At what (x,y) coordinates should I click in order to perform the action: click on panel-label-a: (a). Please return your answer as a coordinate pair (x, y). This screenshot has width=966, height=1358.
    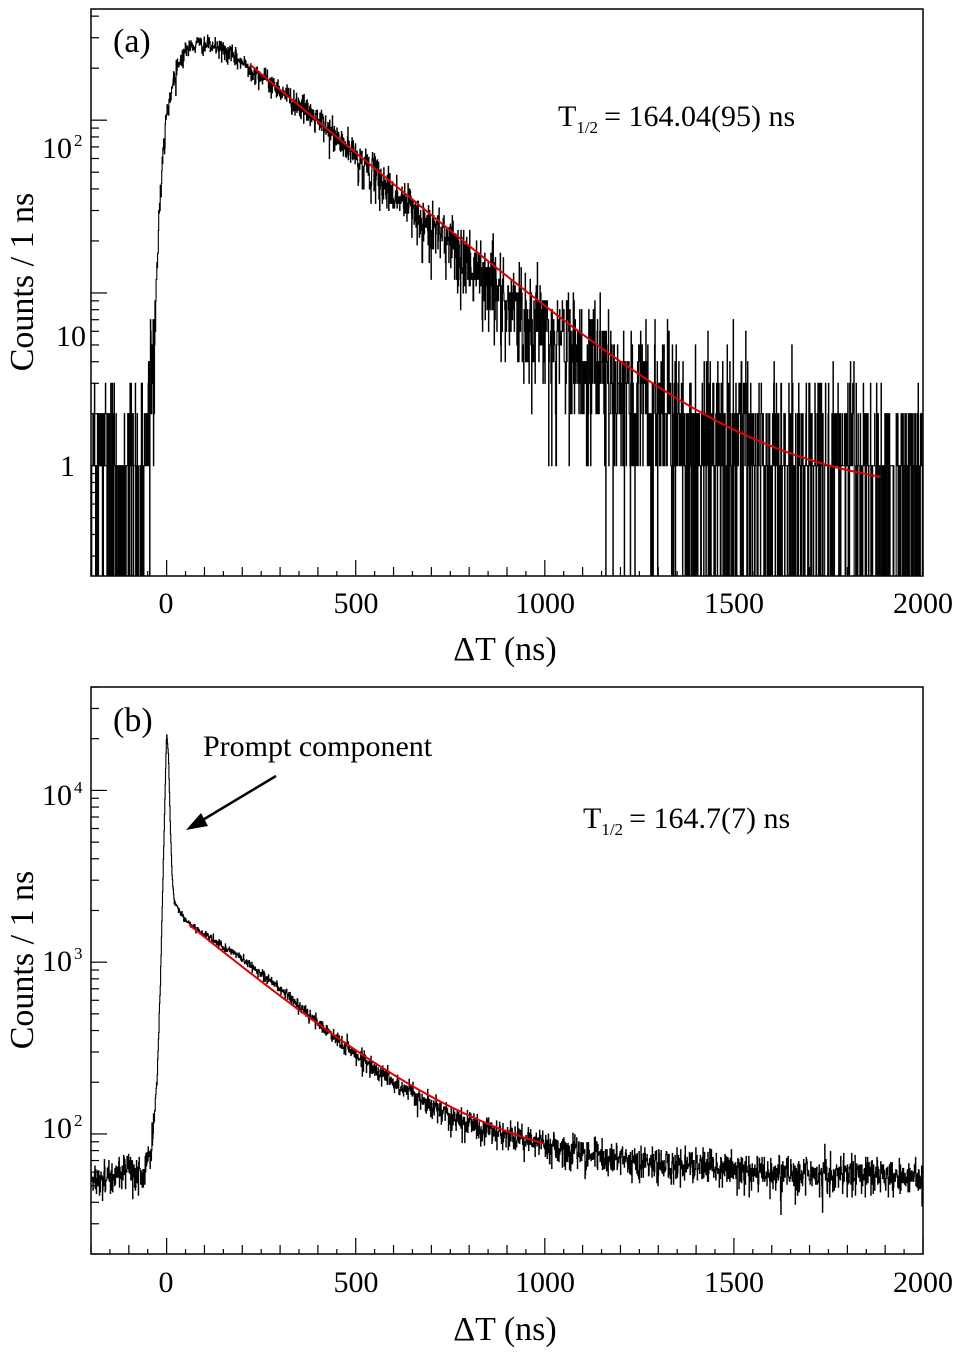
    Looking at the image, I should click on (132, 41).